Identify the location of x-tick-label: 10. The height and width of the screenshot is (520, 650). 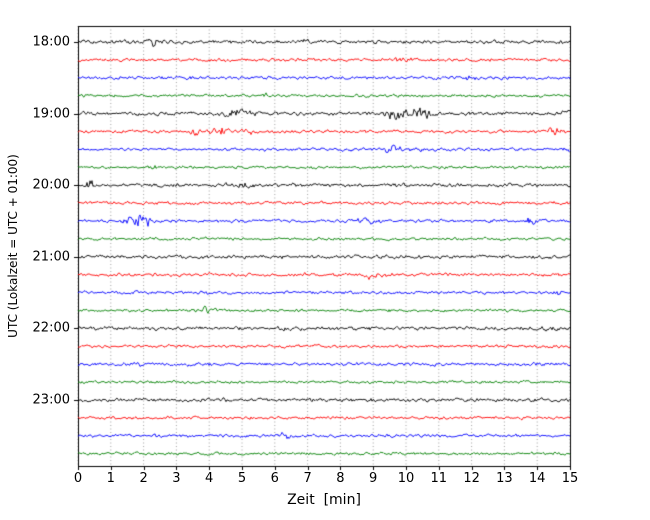
(406, 478).